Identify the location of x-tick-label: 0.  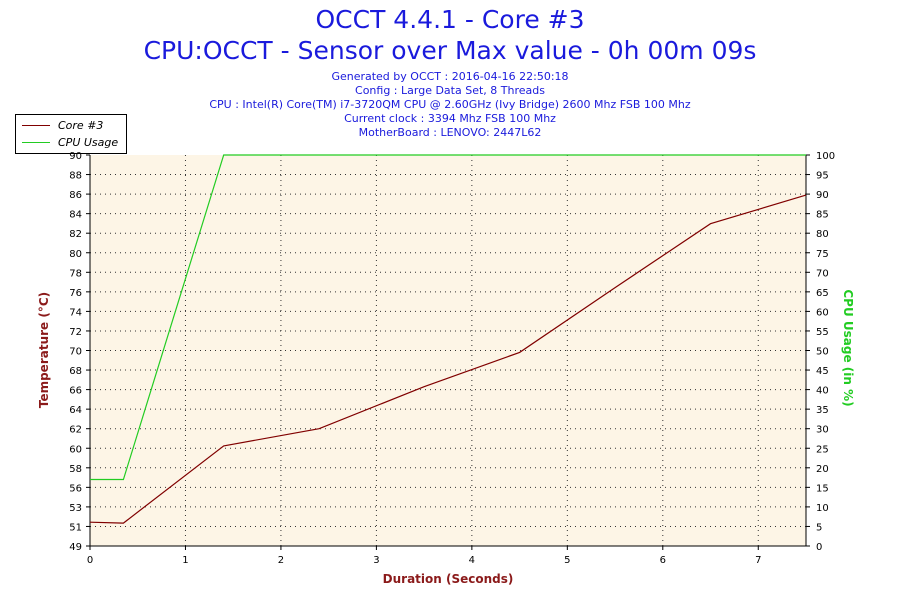
(90, 560).